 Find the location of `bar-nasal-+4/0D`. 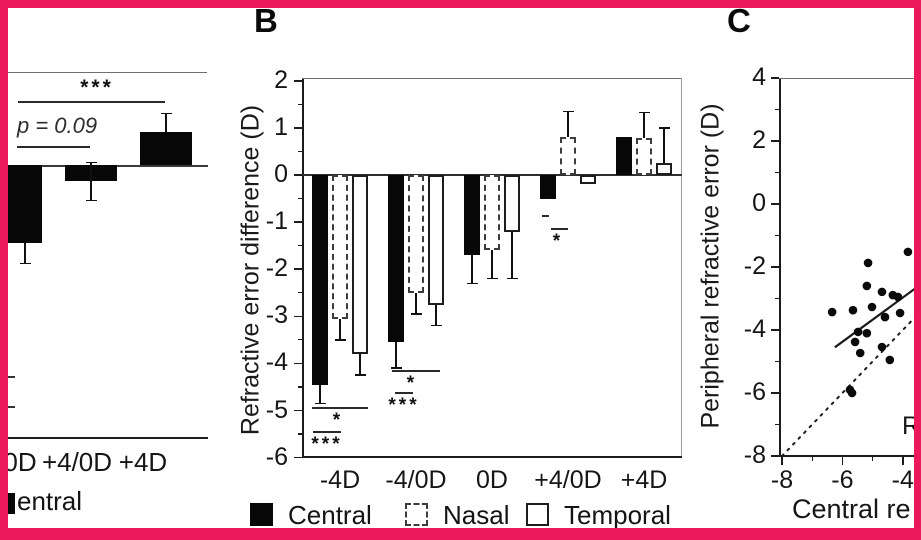

bar-nasal-+4/0D is located at coordinates (568, 156).